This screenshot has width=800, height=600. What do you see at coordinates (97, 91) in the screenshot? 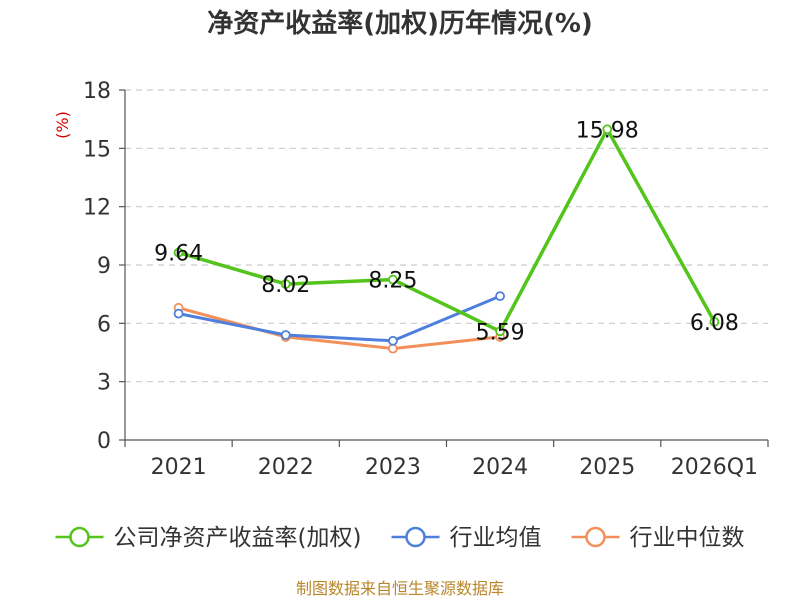
I see `y-tick-label: 18` at bounding box center [97, 91].